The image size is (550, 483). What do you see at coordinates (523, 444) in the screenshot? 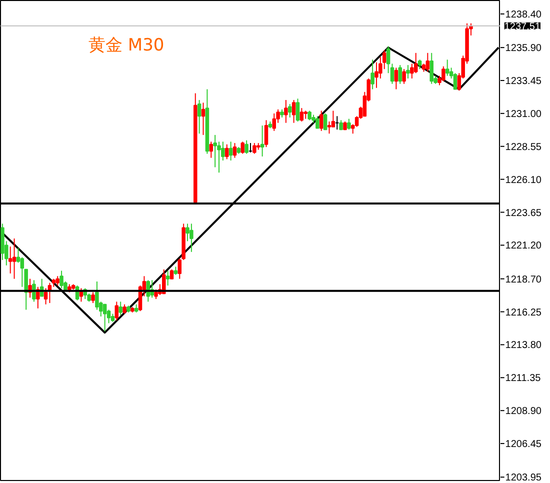
I see `y-tick-label: 1206.45` at bounding box center [523, 444].